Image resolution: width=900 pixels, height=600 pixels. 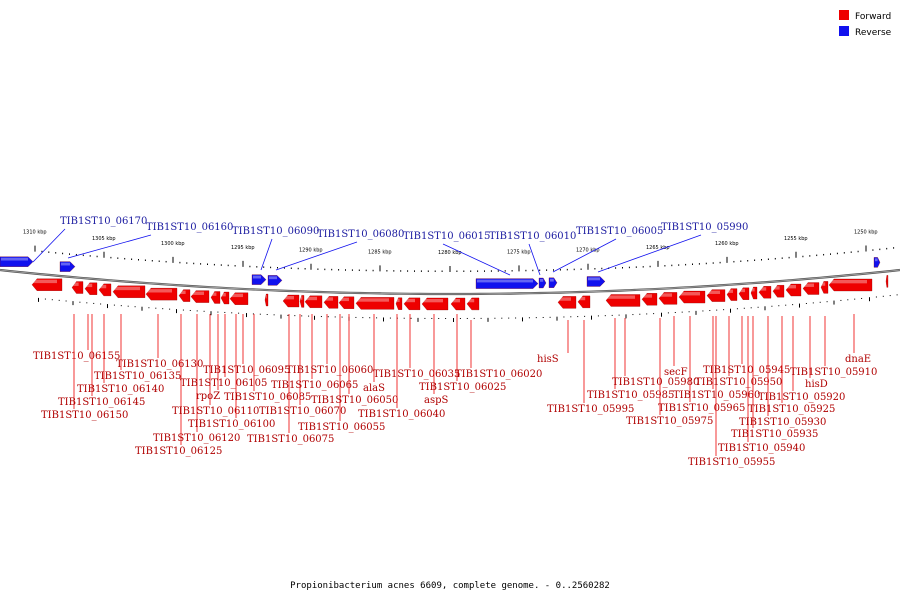 I want to click on forward-gene-label: hisD, so click(x=816, y=384).